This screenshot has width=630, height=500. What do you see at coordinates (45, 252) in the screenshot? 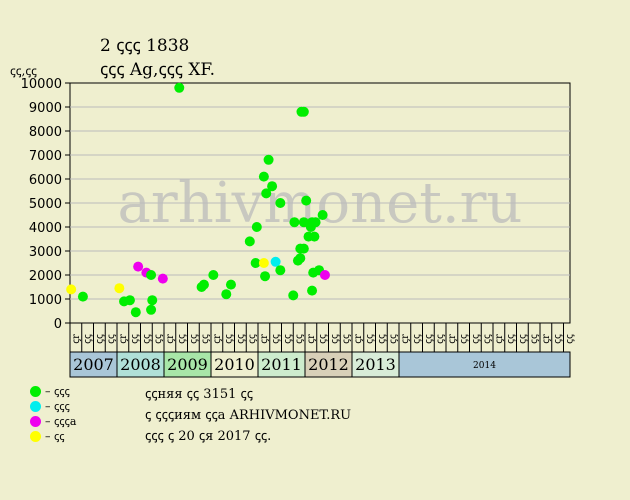
I see `y-tick-label: 3000` at bounding box center [45, 252].